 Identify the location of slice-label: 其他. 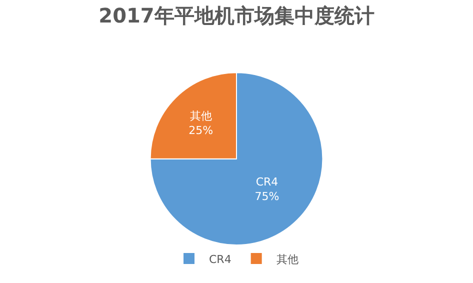
(201, 115).